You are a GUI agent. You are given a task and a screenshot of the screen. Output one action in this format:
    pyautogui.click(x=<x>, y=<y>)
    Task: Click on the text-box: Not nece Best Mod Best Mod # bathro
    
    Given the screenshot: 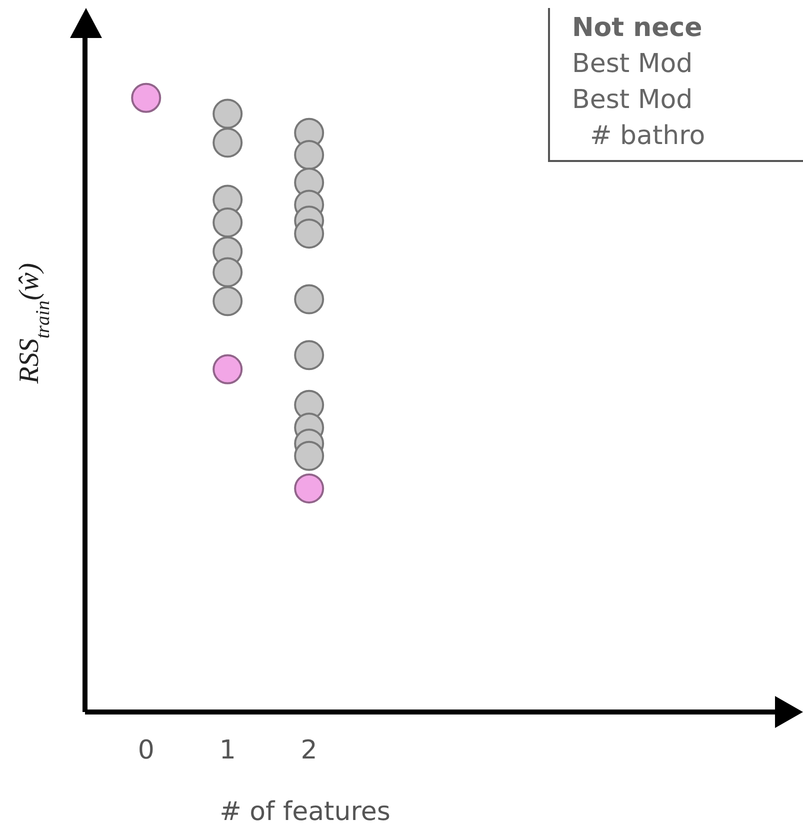 What is the action you would take?
    pyautogui.click(x=675, y=85)
    